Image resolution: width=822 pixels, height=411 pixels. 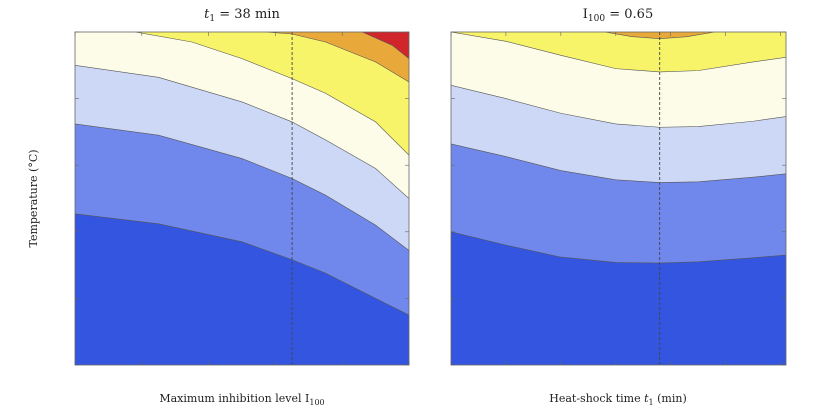 I want to click on title-symbol: t, so click(x=207, y=14).